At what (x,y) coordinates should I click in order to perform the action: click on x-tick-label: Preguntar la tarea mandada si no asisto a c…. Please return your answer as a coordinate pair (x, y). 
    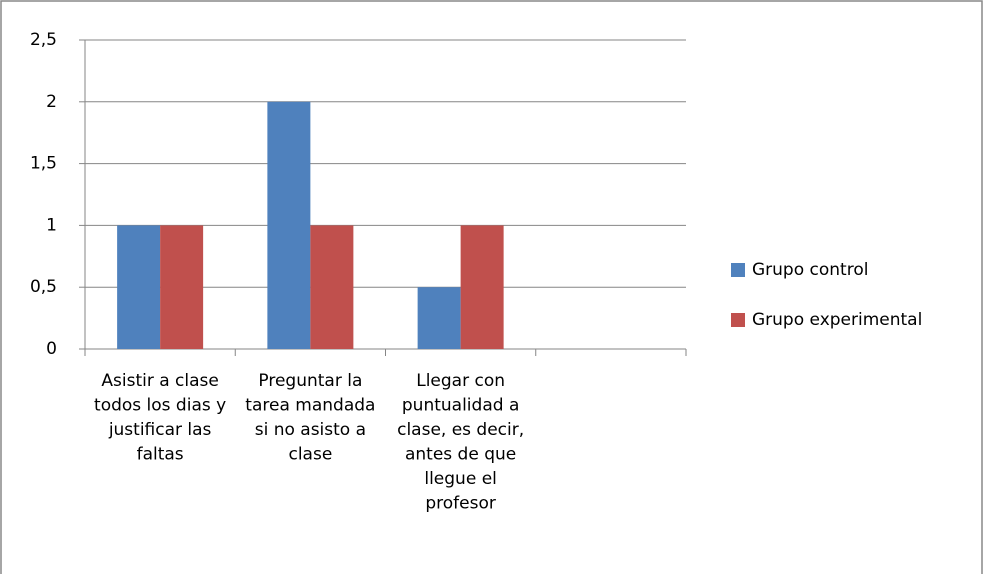
    Looking at the image, I should click on (310, 418).